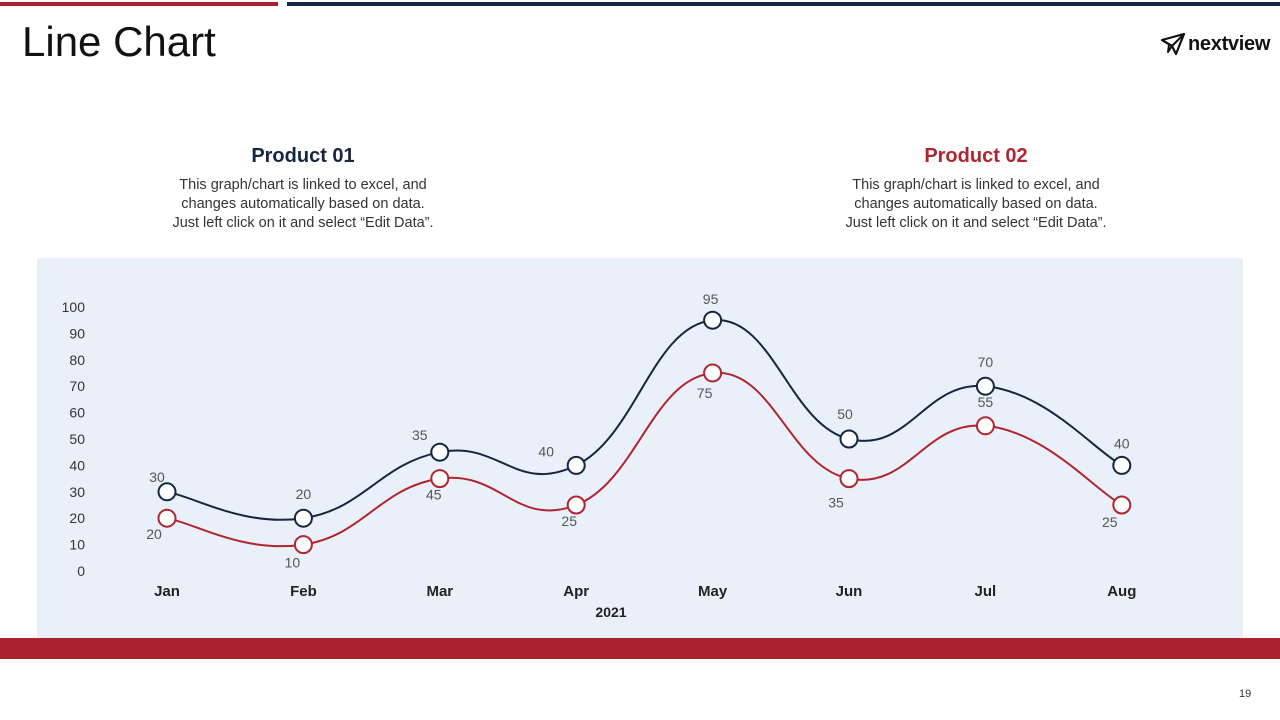 The width and height of the screenshot is (1280, 720). I want to click on data-label: 55, so click(986, 402).